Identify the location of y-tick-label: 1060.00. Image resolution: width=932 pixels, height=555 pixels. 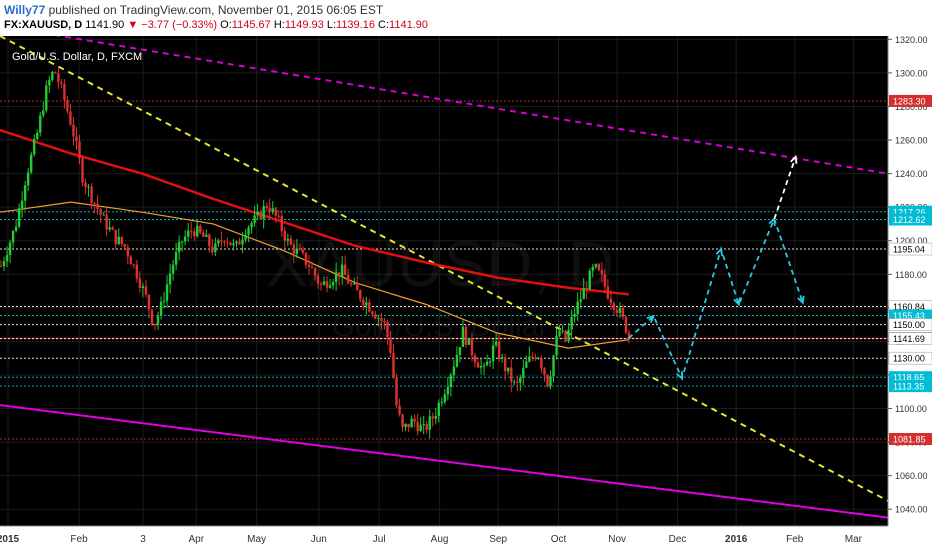
(911, 476).